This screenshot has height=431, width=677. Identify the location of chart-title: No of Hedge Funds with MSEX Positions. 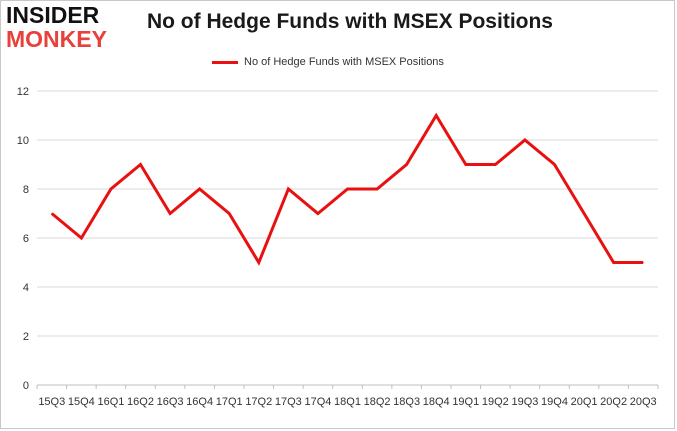
(349, 21).